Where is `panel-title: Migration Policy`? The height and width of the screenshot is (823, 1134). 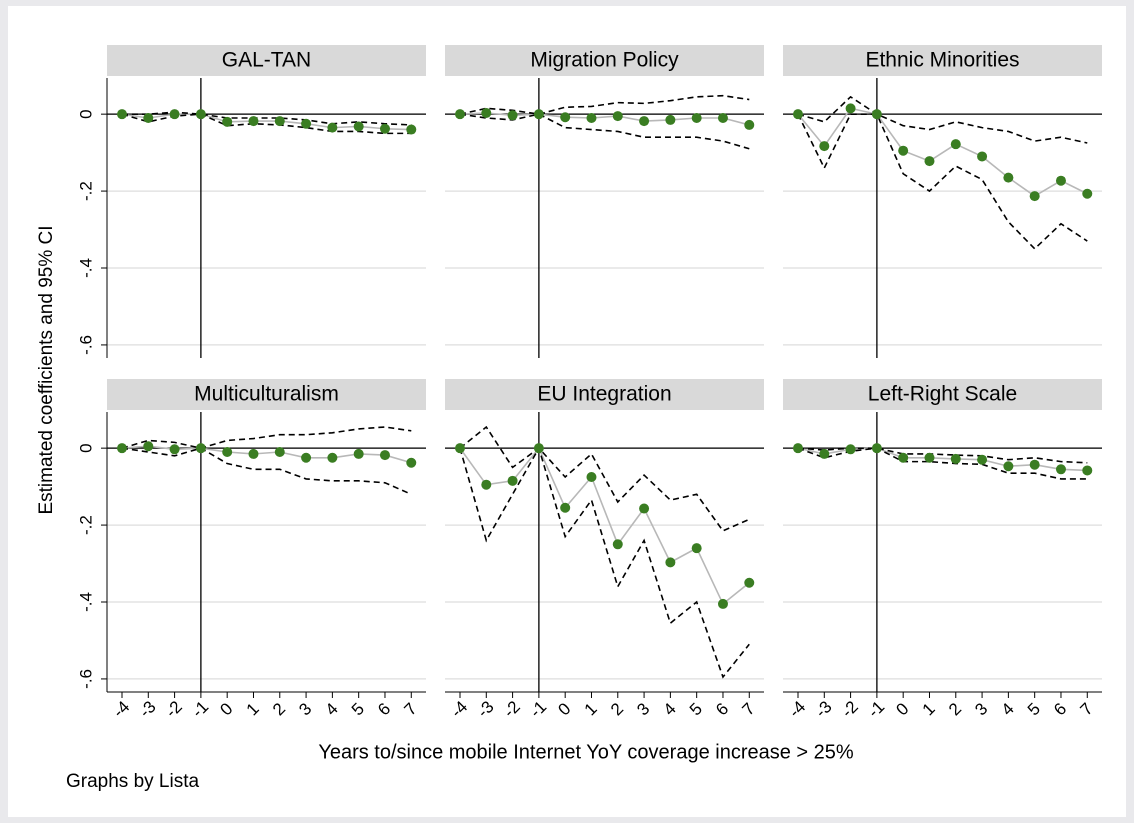
panel-title: Migration Policy is located at coordinates (604, 60).